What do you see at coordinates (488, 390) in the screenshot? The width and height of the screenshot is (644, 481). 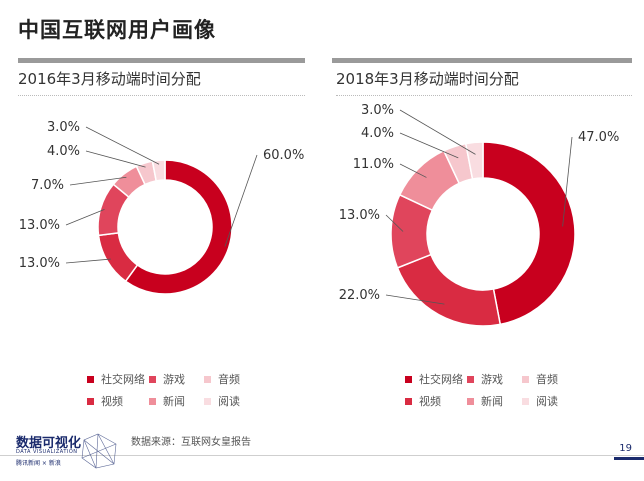 I see `legend-2018: 社交网络 游戏 音频视频 新闻 阅读` at bounding box center [488, 390].